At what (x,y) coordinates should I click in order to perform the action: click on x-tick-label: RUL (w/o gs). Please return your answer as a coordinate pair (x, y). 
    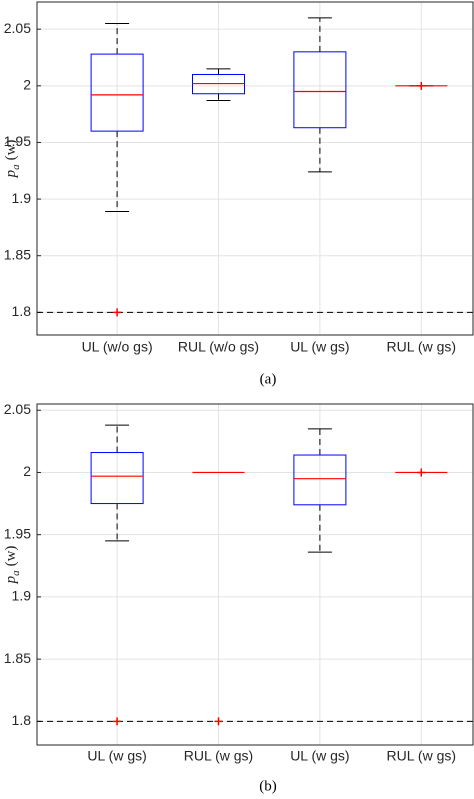
    Looking at the image, I should click on (218, 347).